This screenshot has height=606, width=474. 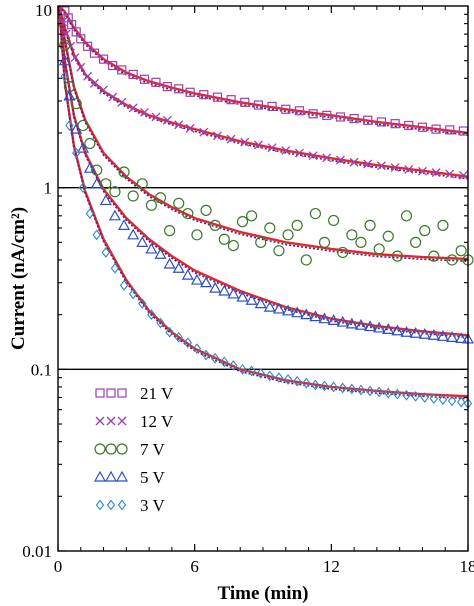 What do you see at coordinates (130, 505) in the screenshot?
I see `legend-item: 3 V` at bounding box center [130, 505].